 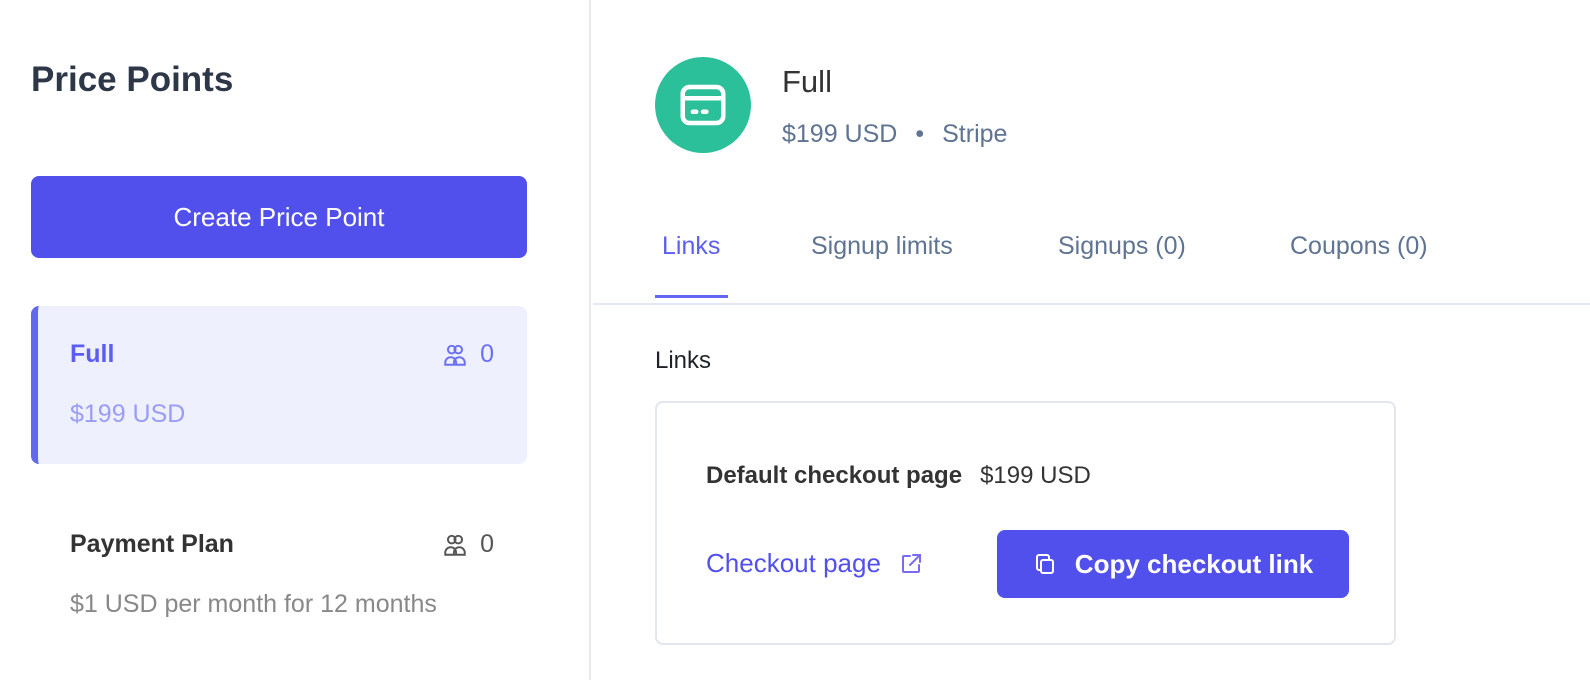 I want to click on price-point-subtitle: $199 USD • Stripe, so click(x=894, y=134).